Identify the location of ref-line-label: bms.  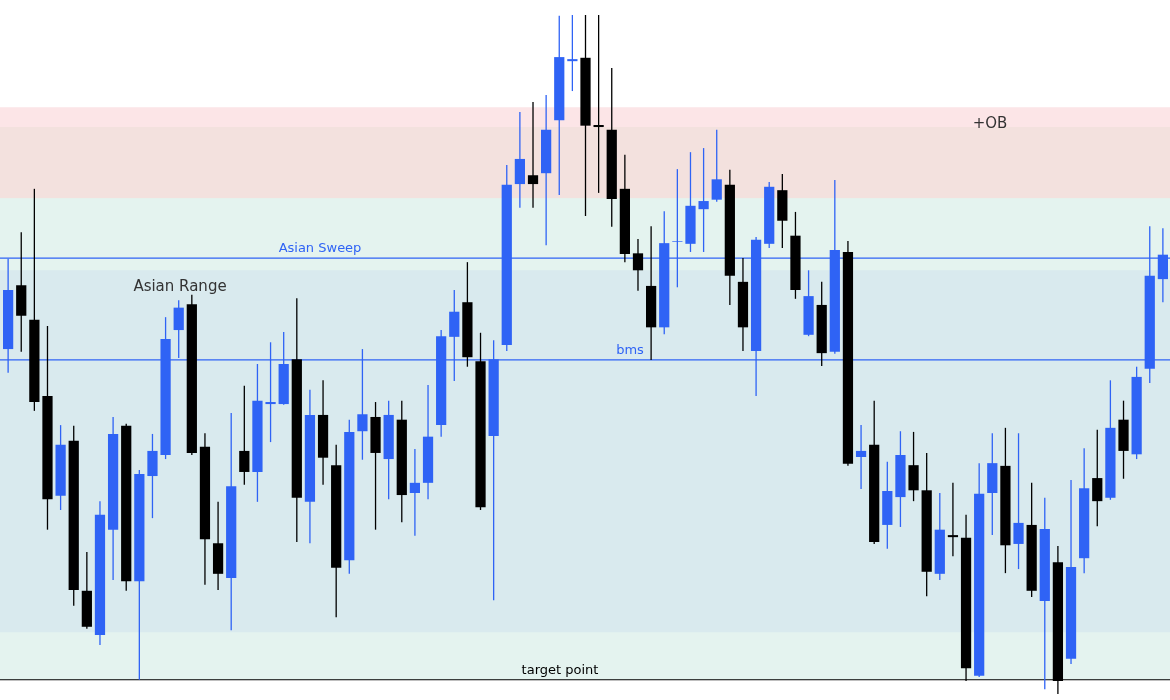
(630, 349).